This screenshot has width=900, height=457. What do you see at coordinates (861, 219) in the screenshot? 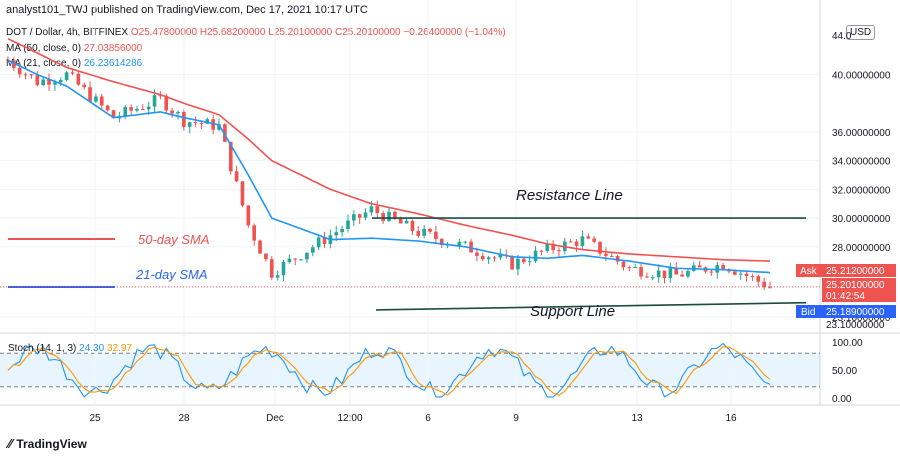
I see `y-tick-label: 30.00000000` at bounding box center [861, 219].